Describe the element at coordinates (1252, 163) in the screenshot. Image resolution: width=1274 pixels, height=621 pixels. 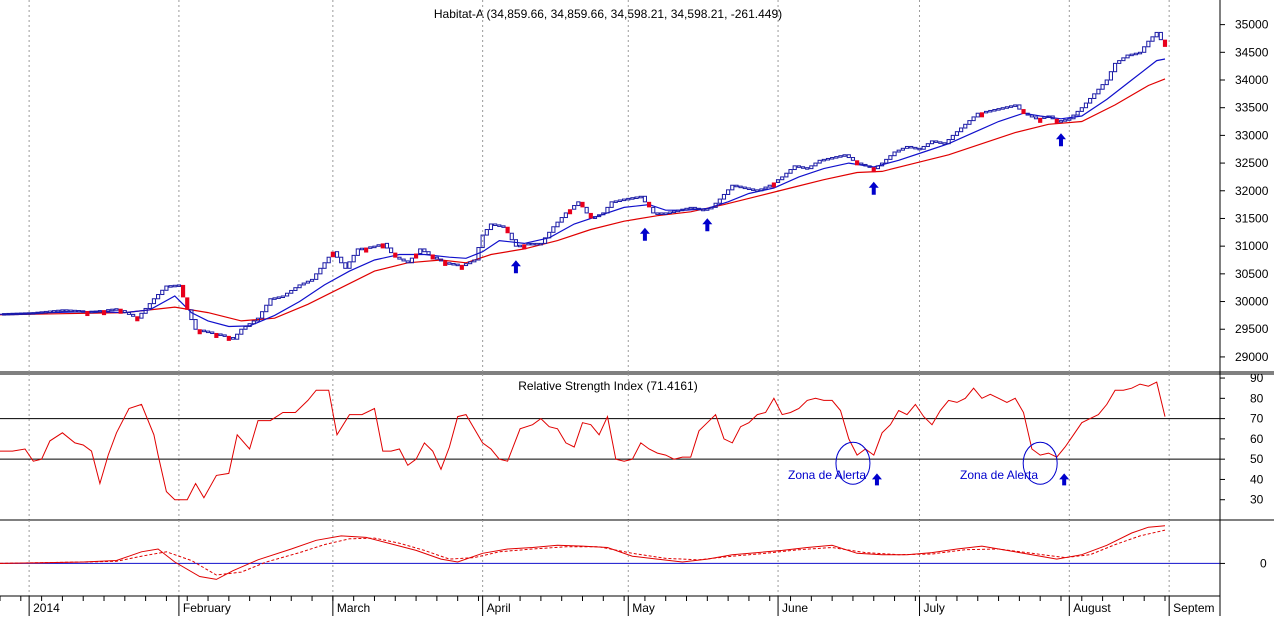
I see `price-y-tick-label: 32500` at that location.